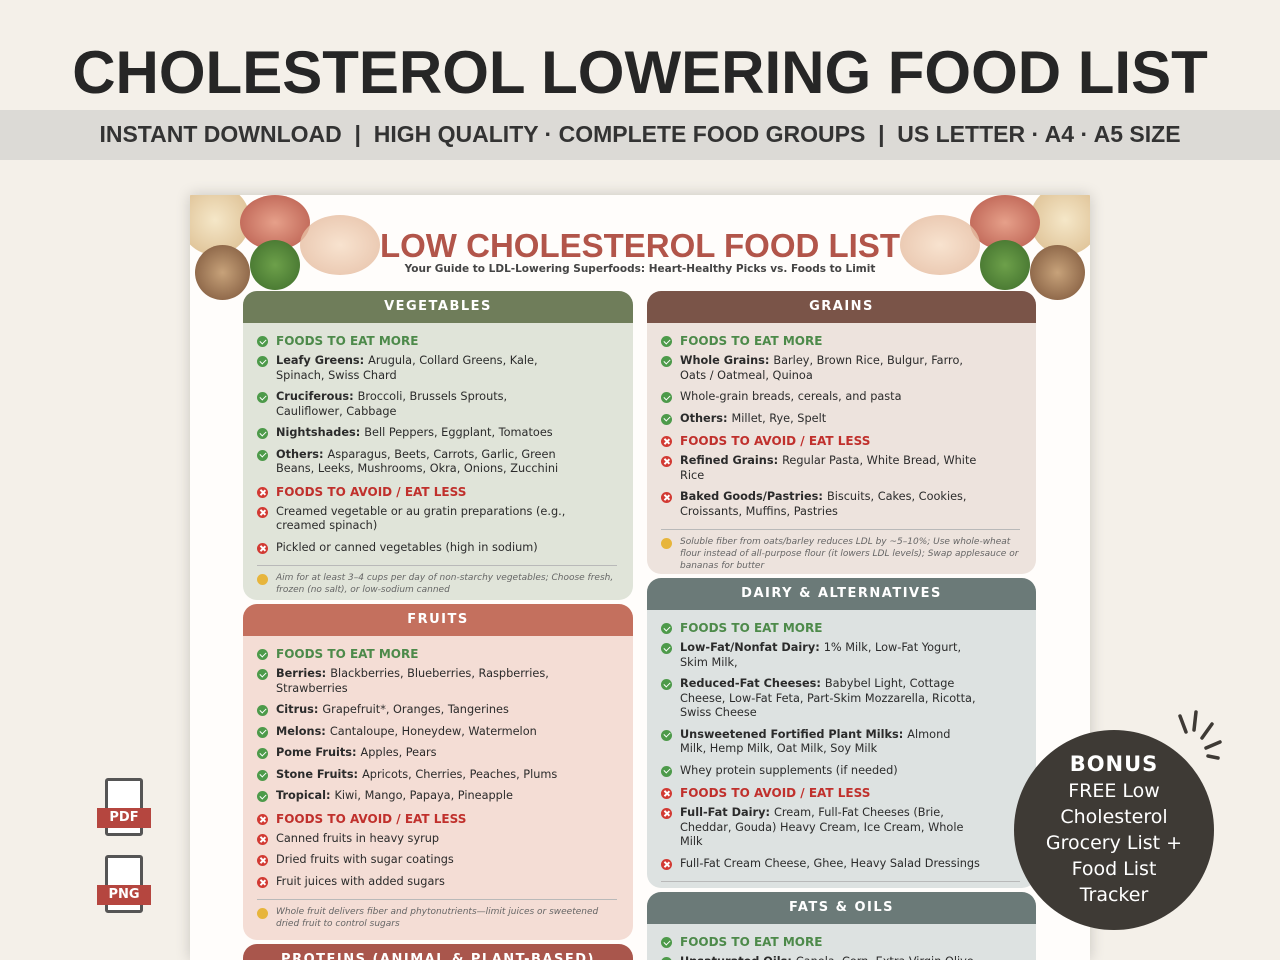 This screenshot has width=1280, height=960. I want to click on section-header: VEGETABLES, so click(438, 307).